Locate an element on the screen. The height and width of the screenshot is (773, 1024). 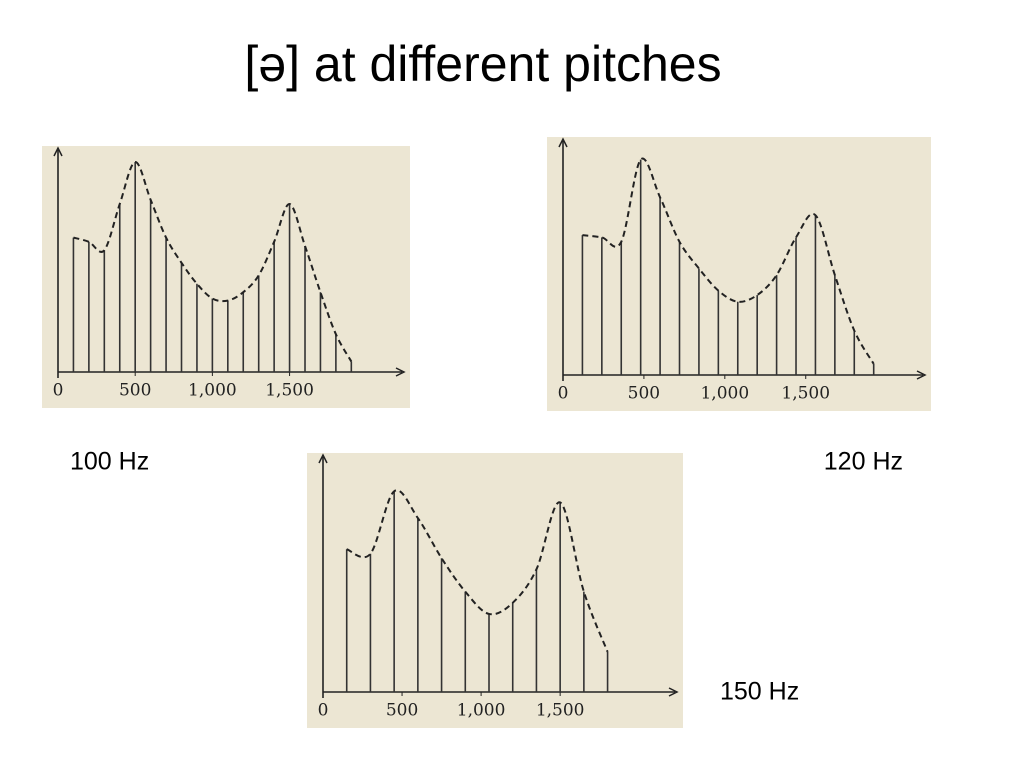
figure-caption: 120 Hz is located at coordinates (863, 462).